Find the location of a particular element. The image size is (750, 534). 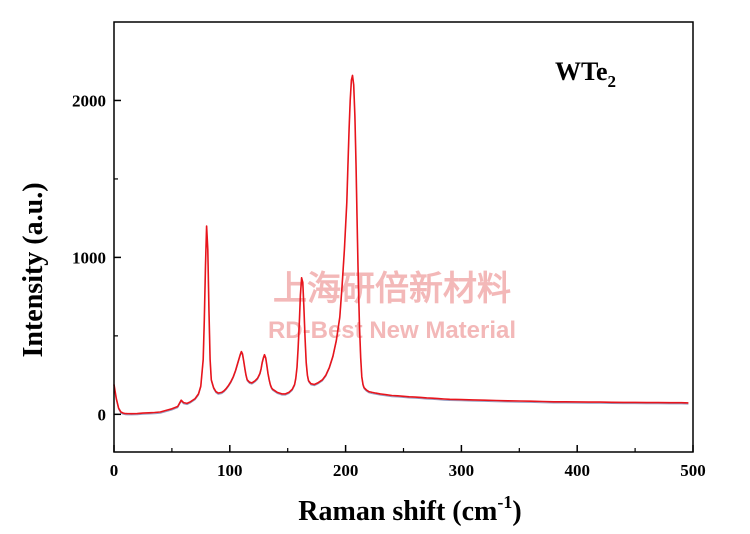

y-tick-label: 2000 is located at coordinates (89, 100).